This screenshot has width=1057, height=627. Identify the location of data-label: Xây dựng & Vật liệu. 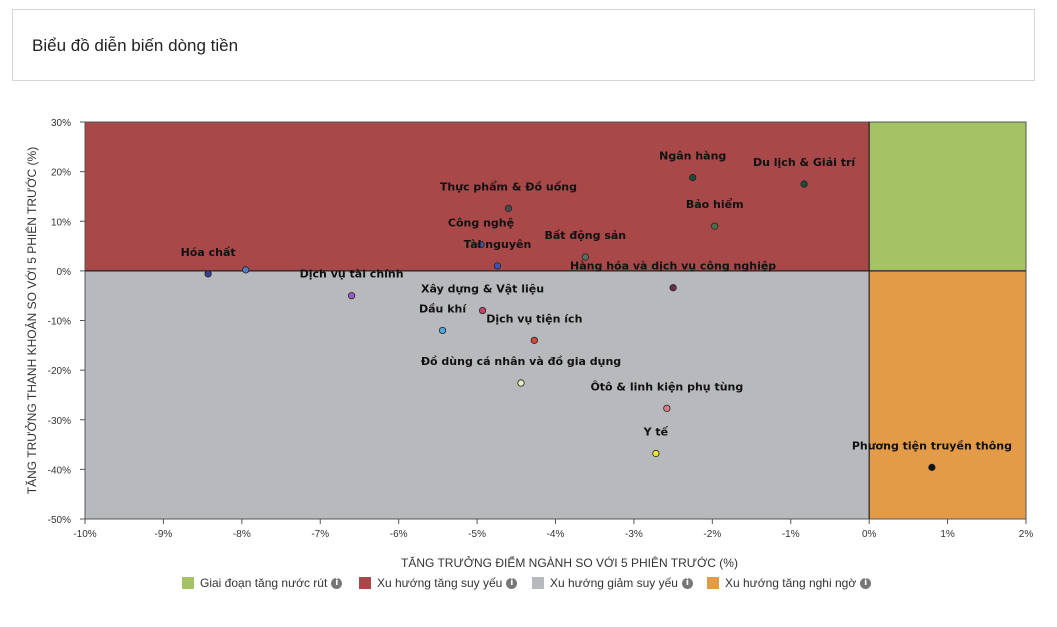
(482, 289).